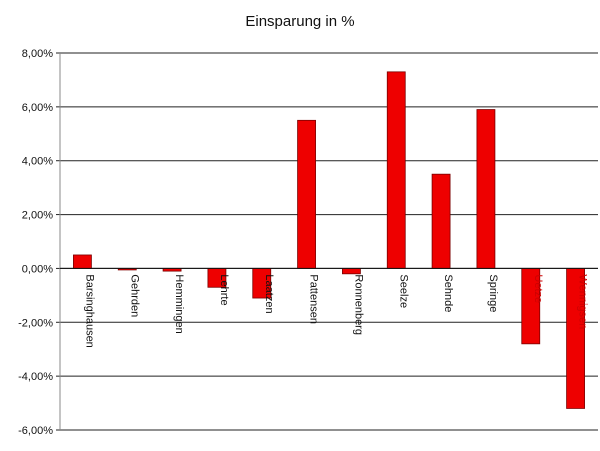 This screenshot has height=451, width=600. I want to click on y-tick-label: 4,00%, so click(37, 162).